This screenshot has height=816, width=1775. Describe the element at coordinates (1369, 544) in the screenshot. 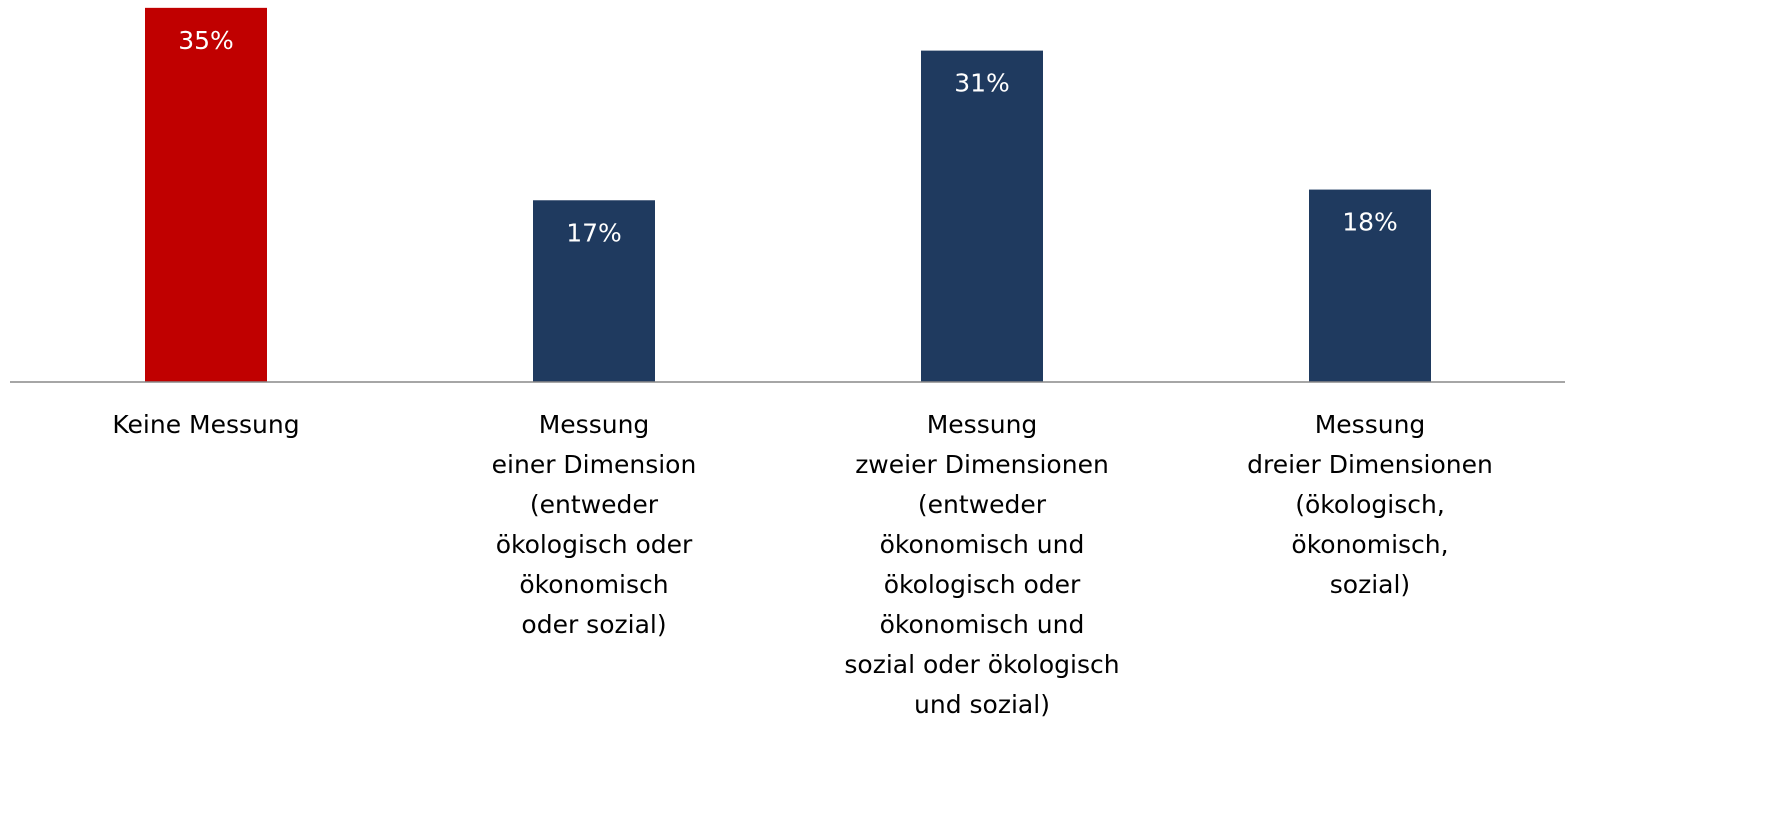

I see `x-tick-label: ökonomisch,` at that location.